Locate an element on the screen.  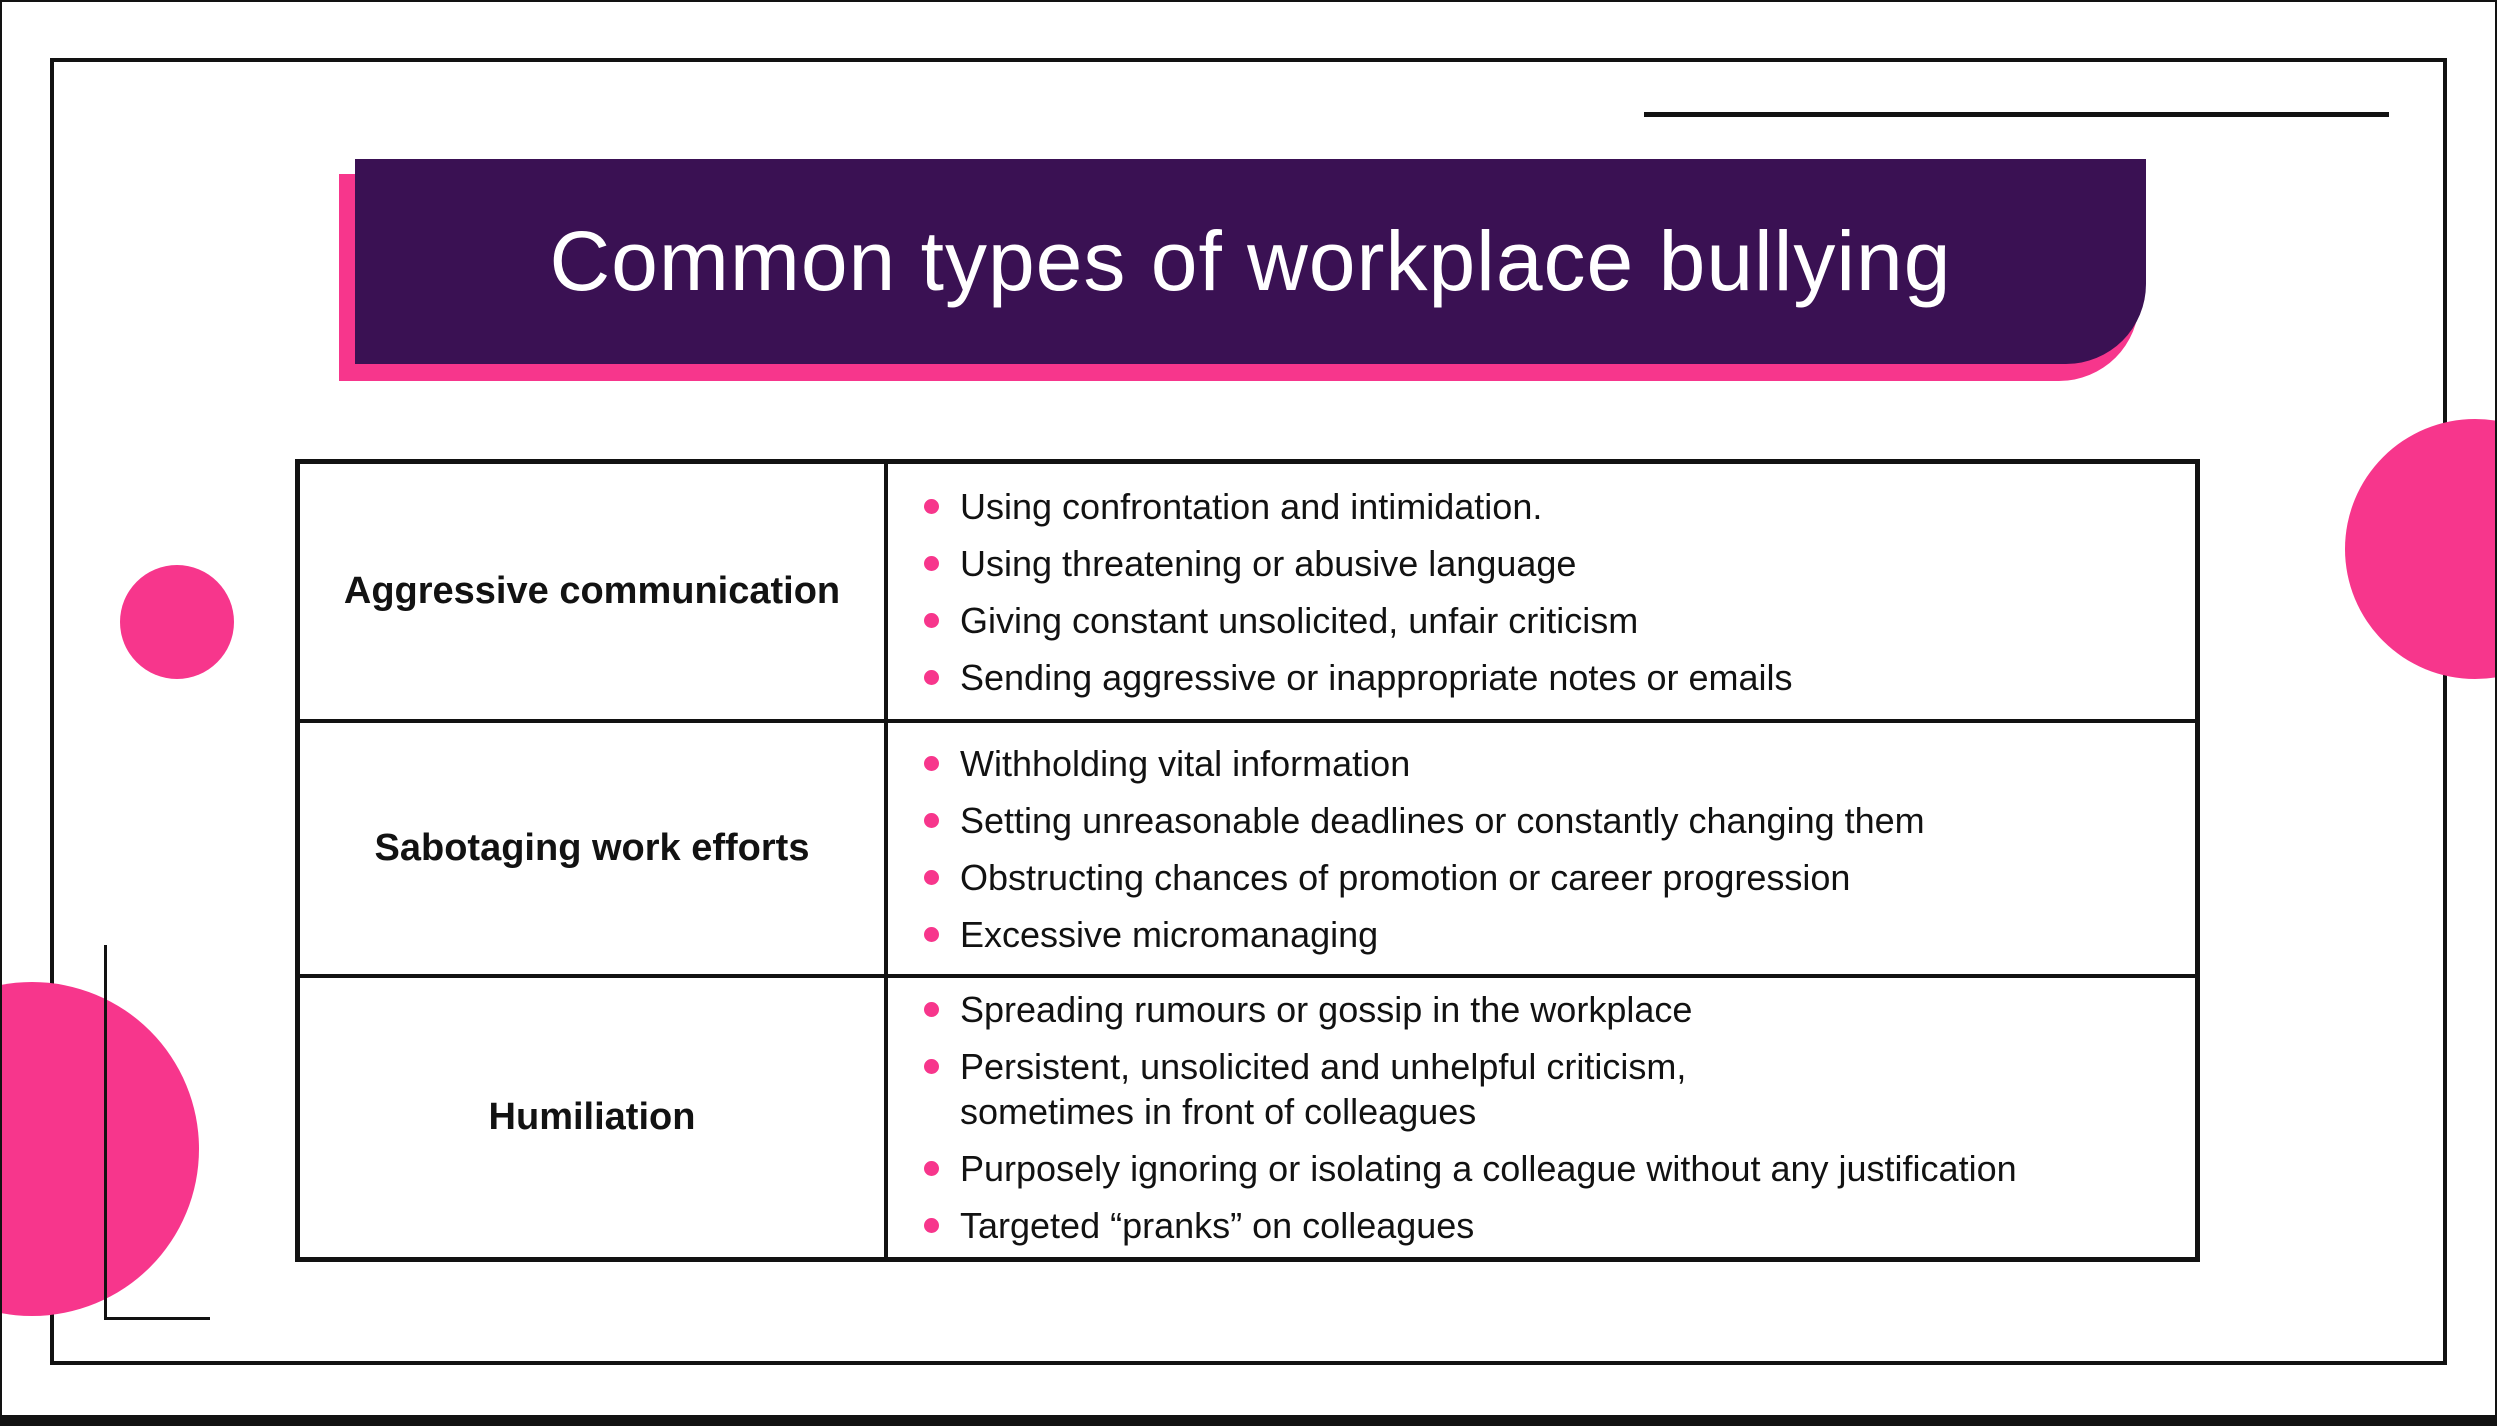
row-label: Humiliation is located at coordinates (592, 1116).